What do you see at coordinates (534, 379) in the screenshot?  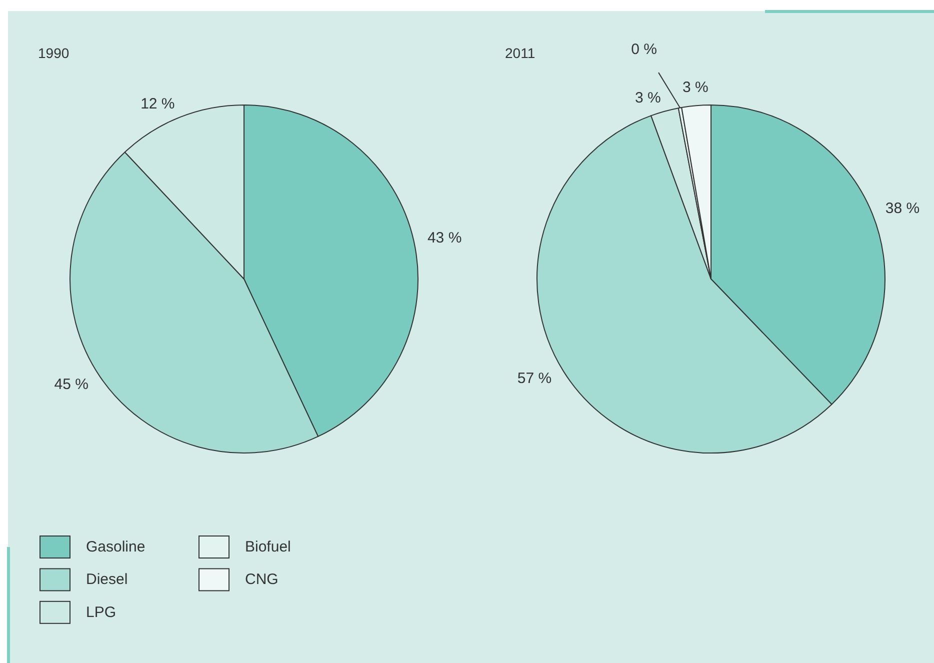 I see `data-label: 57 %` at bounding box center [534, 379].